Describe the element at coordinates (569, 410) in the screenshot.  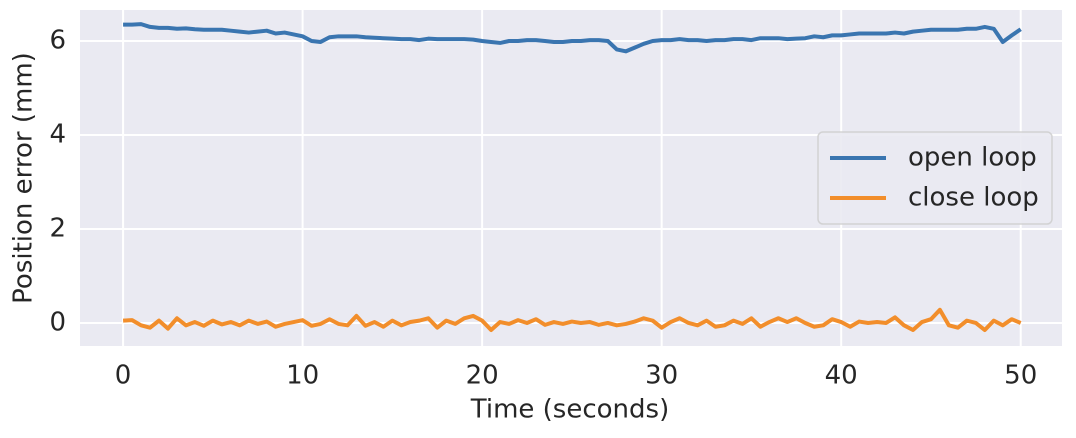
I see `x-axis-label: Time (seconds)` at that location.